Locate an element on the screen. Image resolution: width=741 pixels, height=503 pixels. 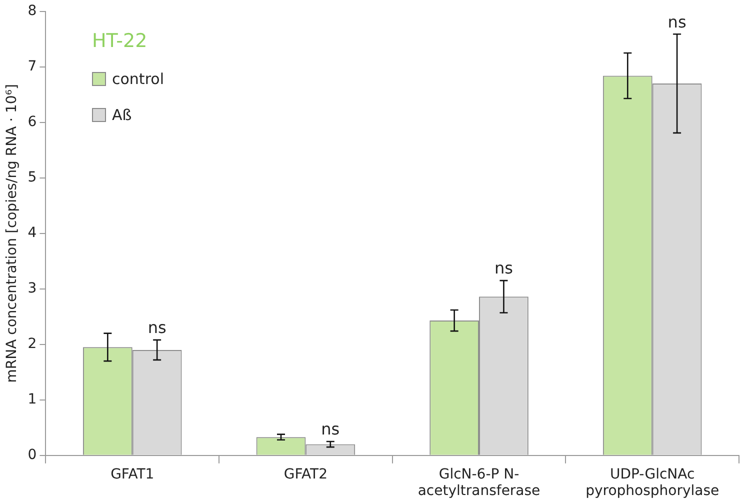
x-tick-label: UDP-GlcNAc pyrophosphorylase is located at coordinates (653, 483).